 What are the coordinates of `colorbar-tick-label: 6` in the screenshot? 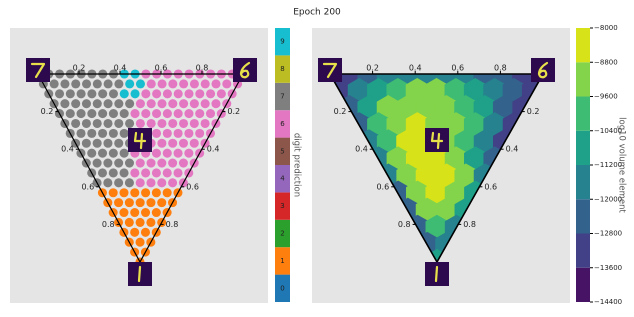 It's located at (282, 124).